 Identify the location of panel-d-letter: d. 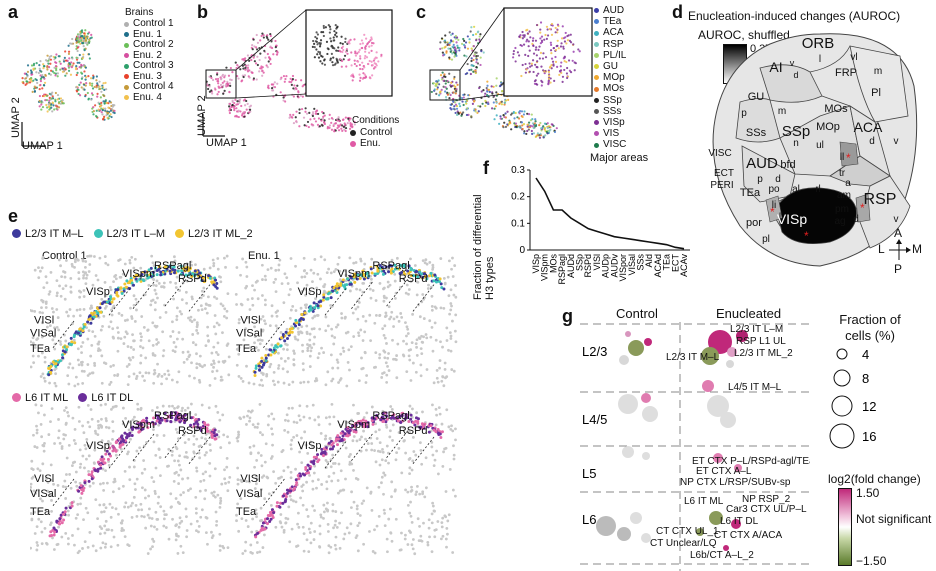
(677, 12).